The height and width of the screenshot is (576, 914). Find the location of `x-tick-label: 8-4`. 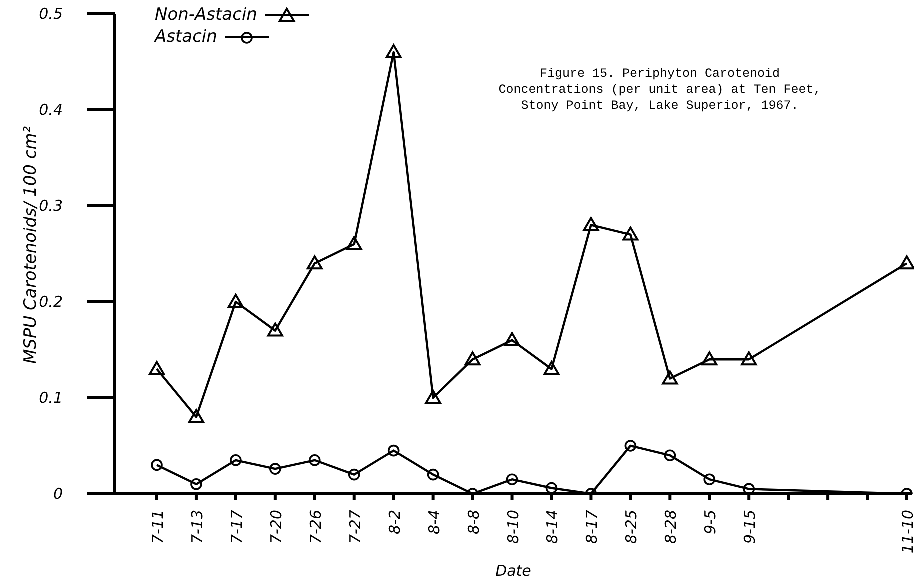

x-tick-label: 8-4 is located at coordinates (434, 522).